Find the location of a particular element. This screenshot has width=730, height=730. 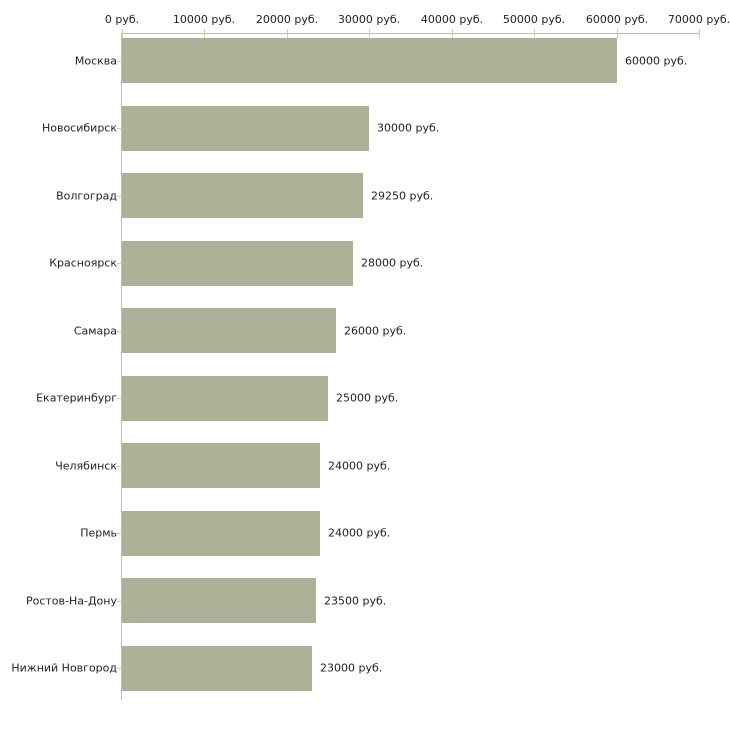

x-axis-tick-label: 10000 руб. is located at coordinates (204, 19).